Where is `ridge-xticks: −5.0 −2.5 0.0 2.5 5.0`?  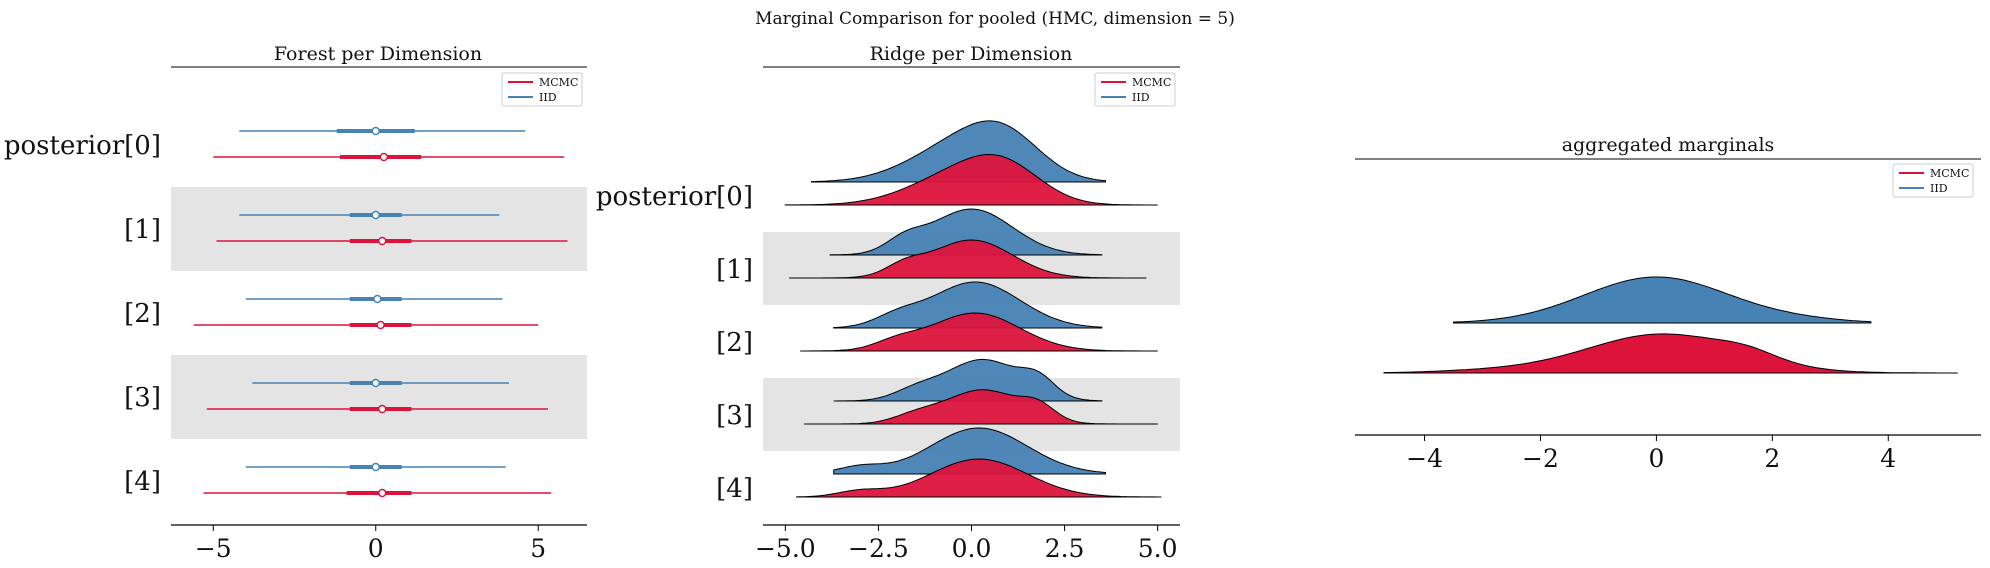 ridge-xticks: −5.0 −2.5 0.0 2.5 5.0 is located at coordinates (966, 544).